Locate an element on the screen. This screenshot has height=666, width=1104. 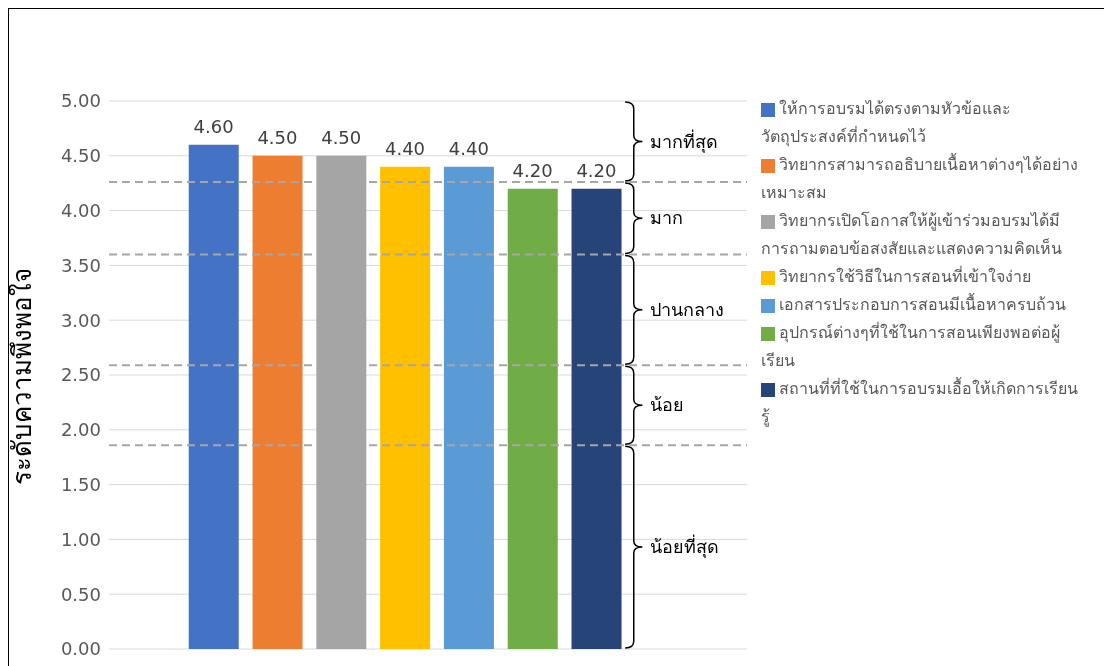
legend-label: อุปกรณ์ต่างๆที่ใช้ในการสอนเพียงพอต่อผู้เรียน is located at coordinates (910, 346).